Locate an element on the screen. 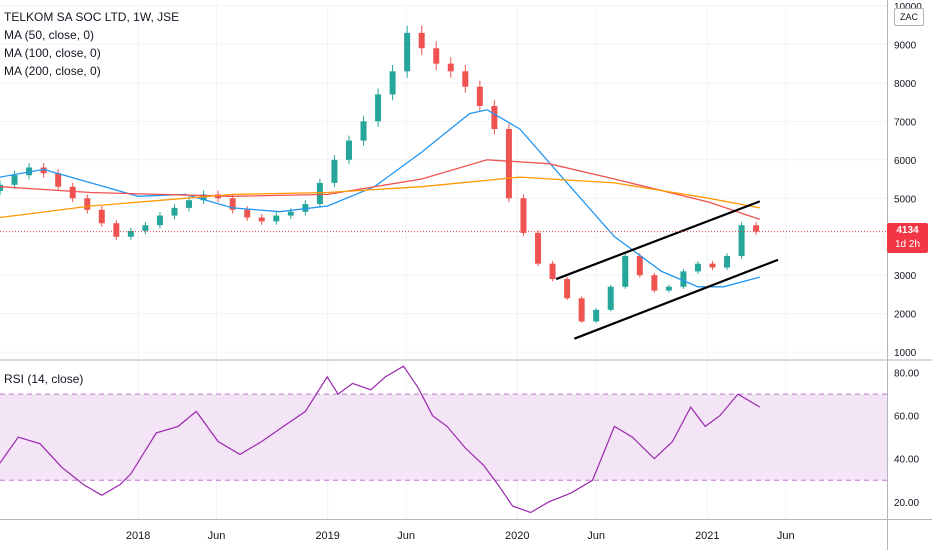 This screenshot has width=932, height=550. last-price-label: 4134 1d 2h is located at coordinates (907, 237).